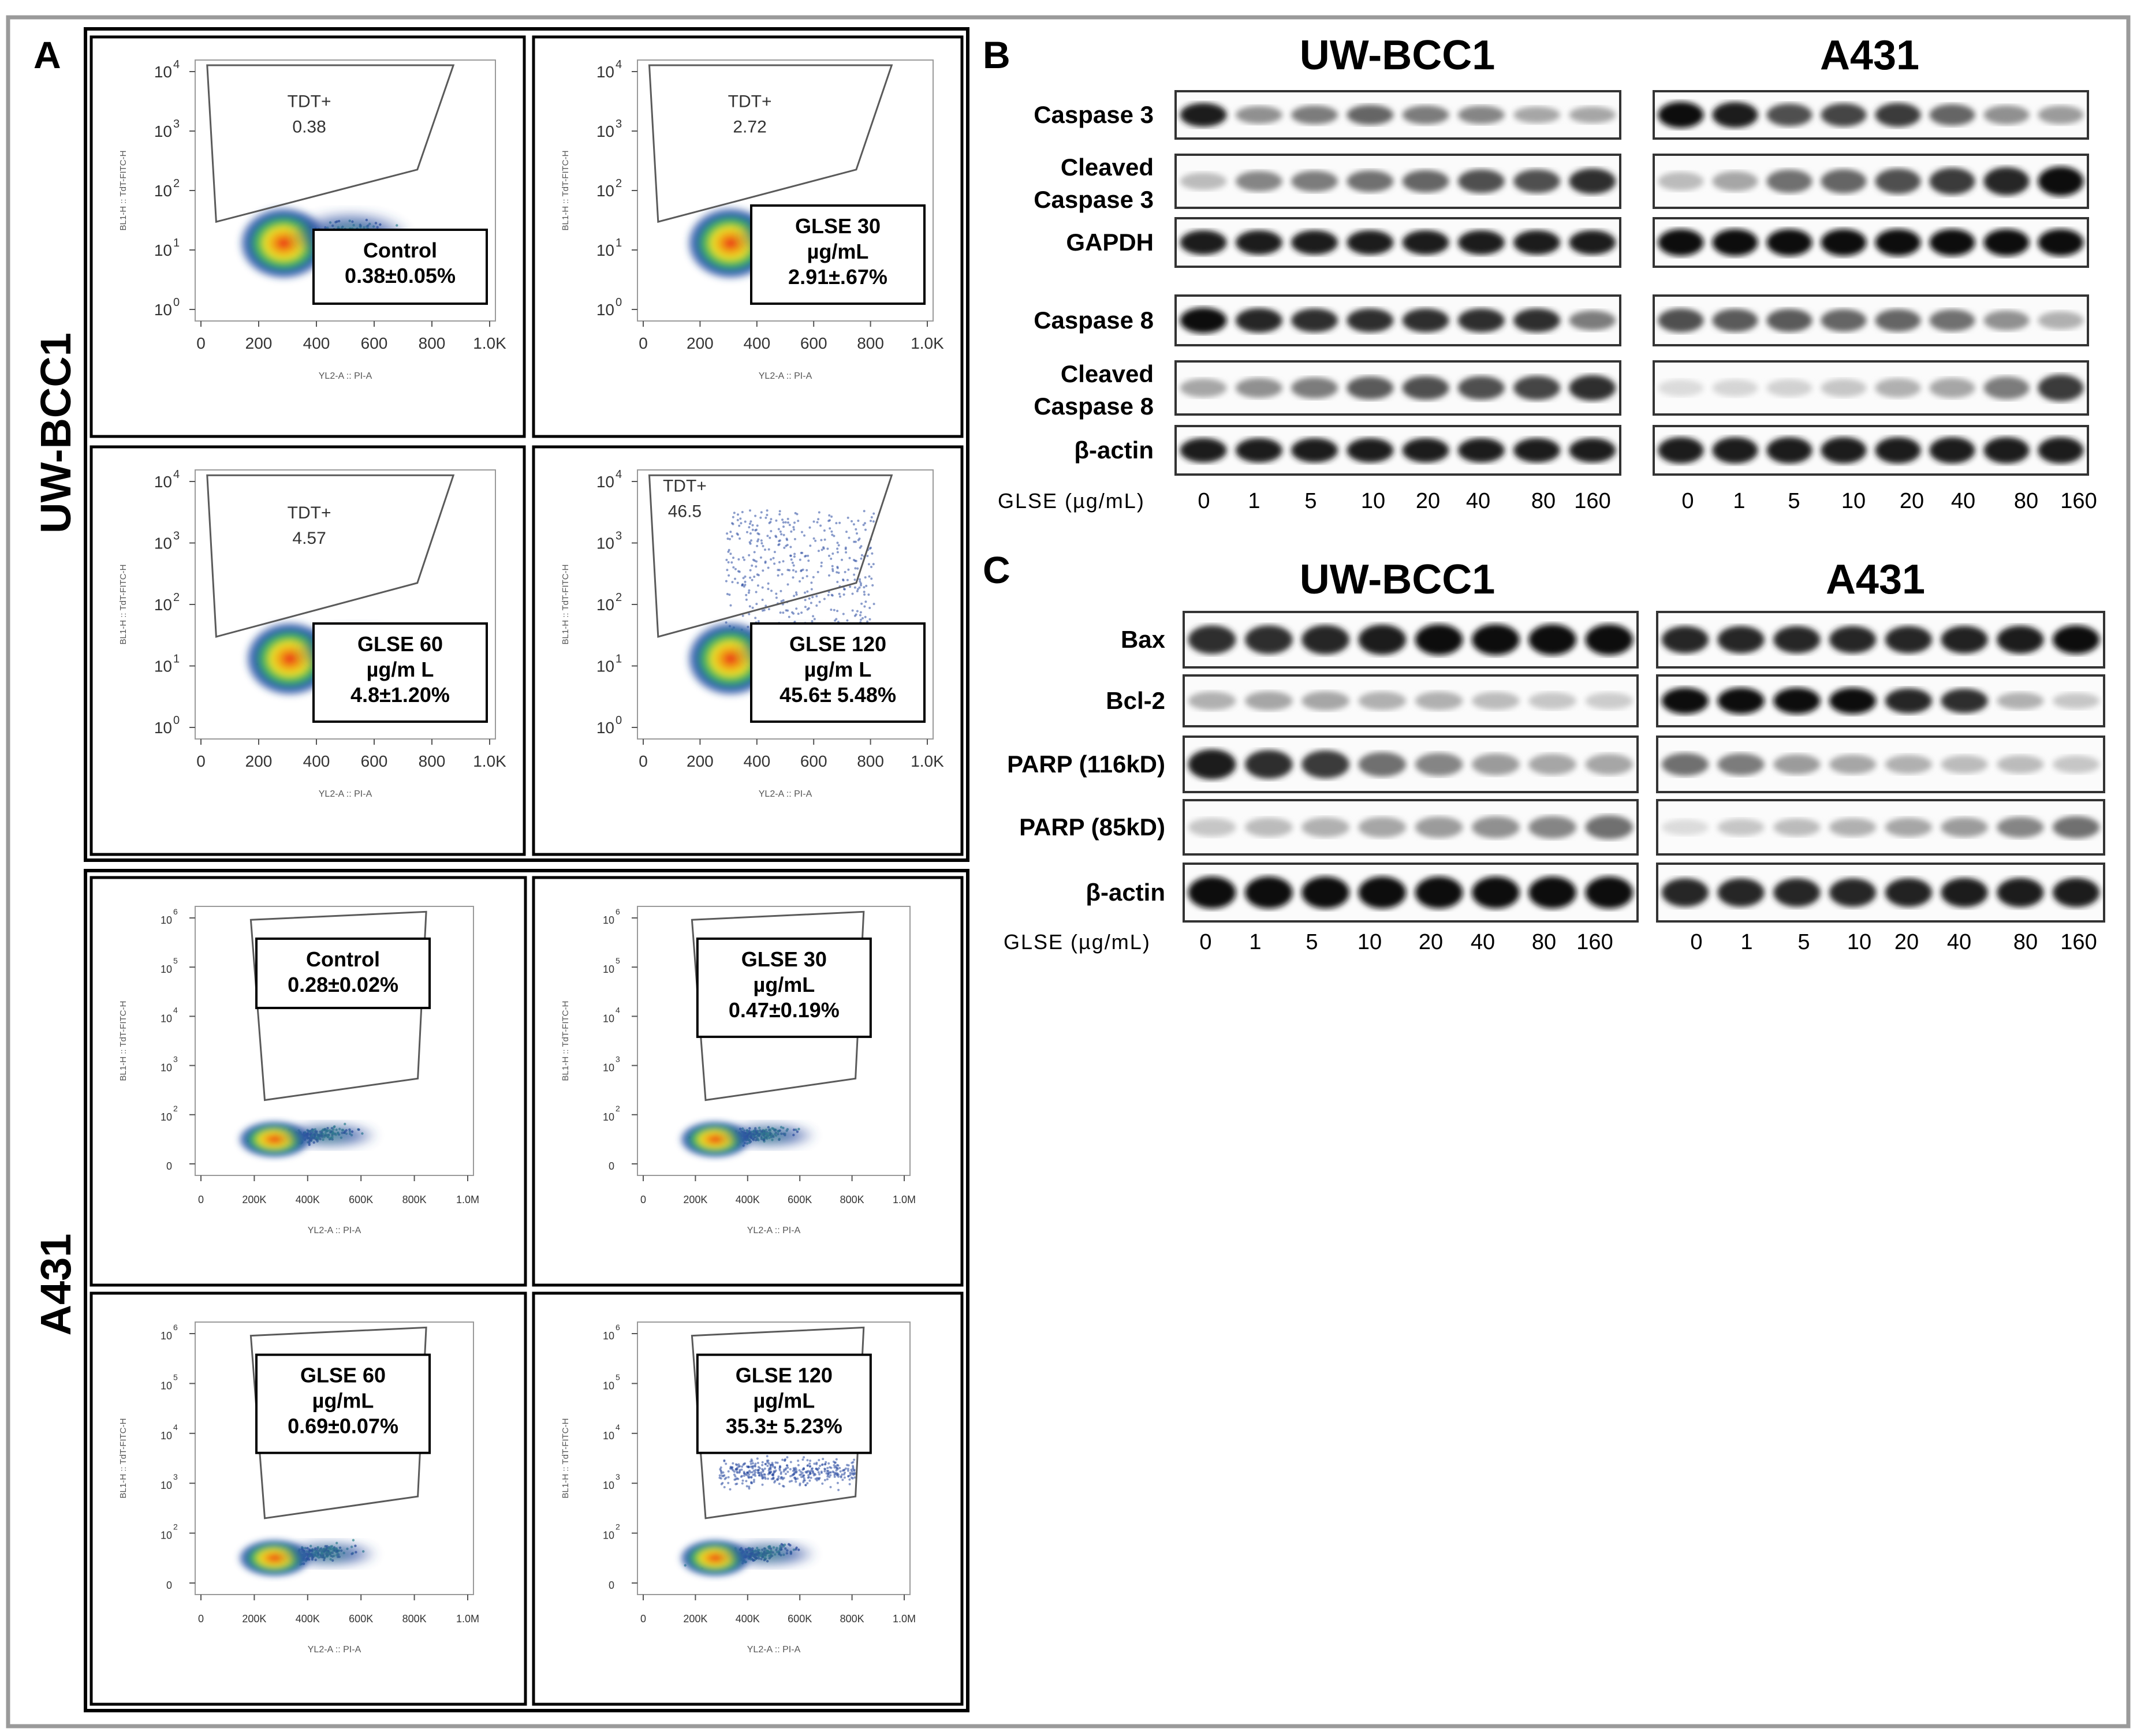 The height and width of the screenshot is (1736, 2137). What do you see at coordinates (619, 720) in the screenshot?
I see `y-tick-exponent: 0` at bounding box center [619, 720].